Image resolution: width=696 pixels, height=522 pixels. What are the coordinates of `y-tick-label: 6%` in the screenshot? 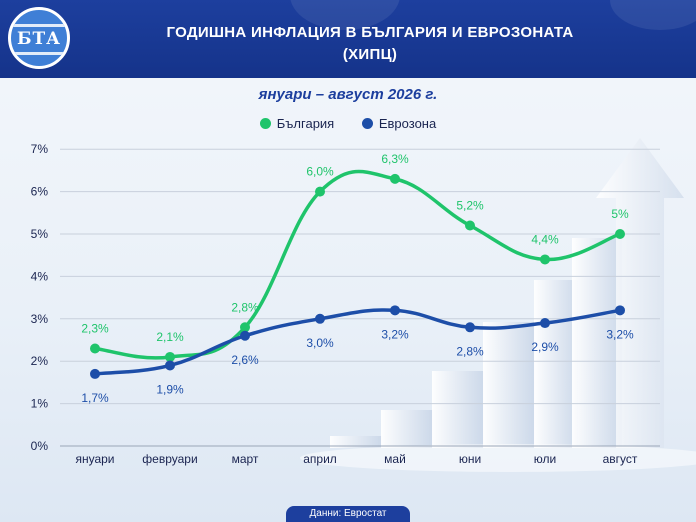 It's located at (40, 192).